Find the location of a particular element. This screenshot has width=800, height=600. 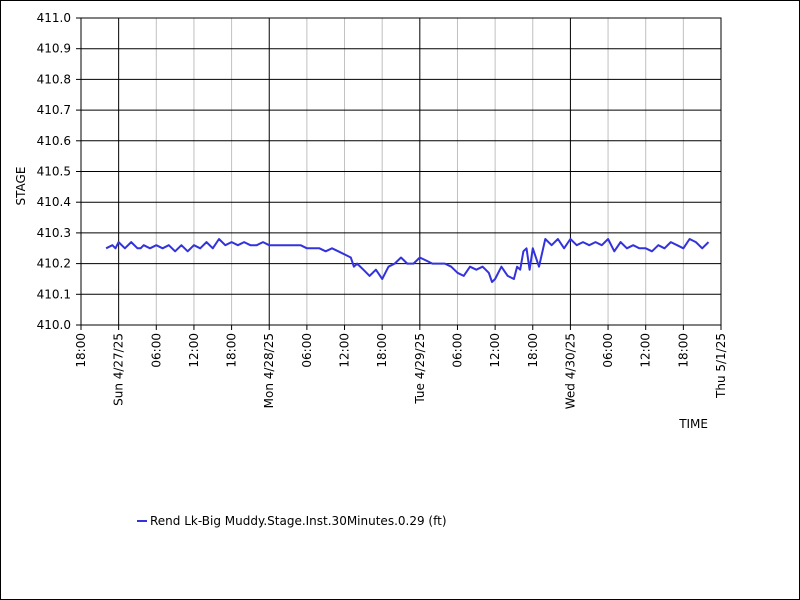

y-tick-label: 410.5 is located at coordinates (54, 172).